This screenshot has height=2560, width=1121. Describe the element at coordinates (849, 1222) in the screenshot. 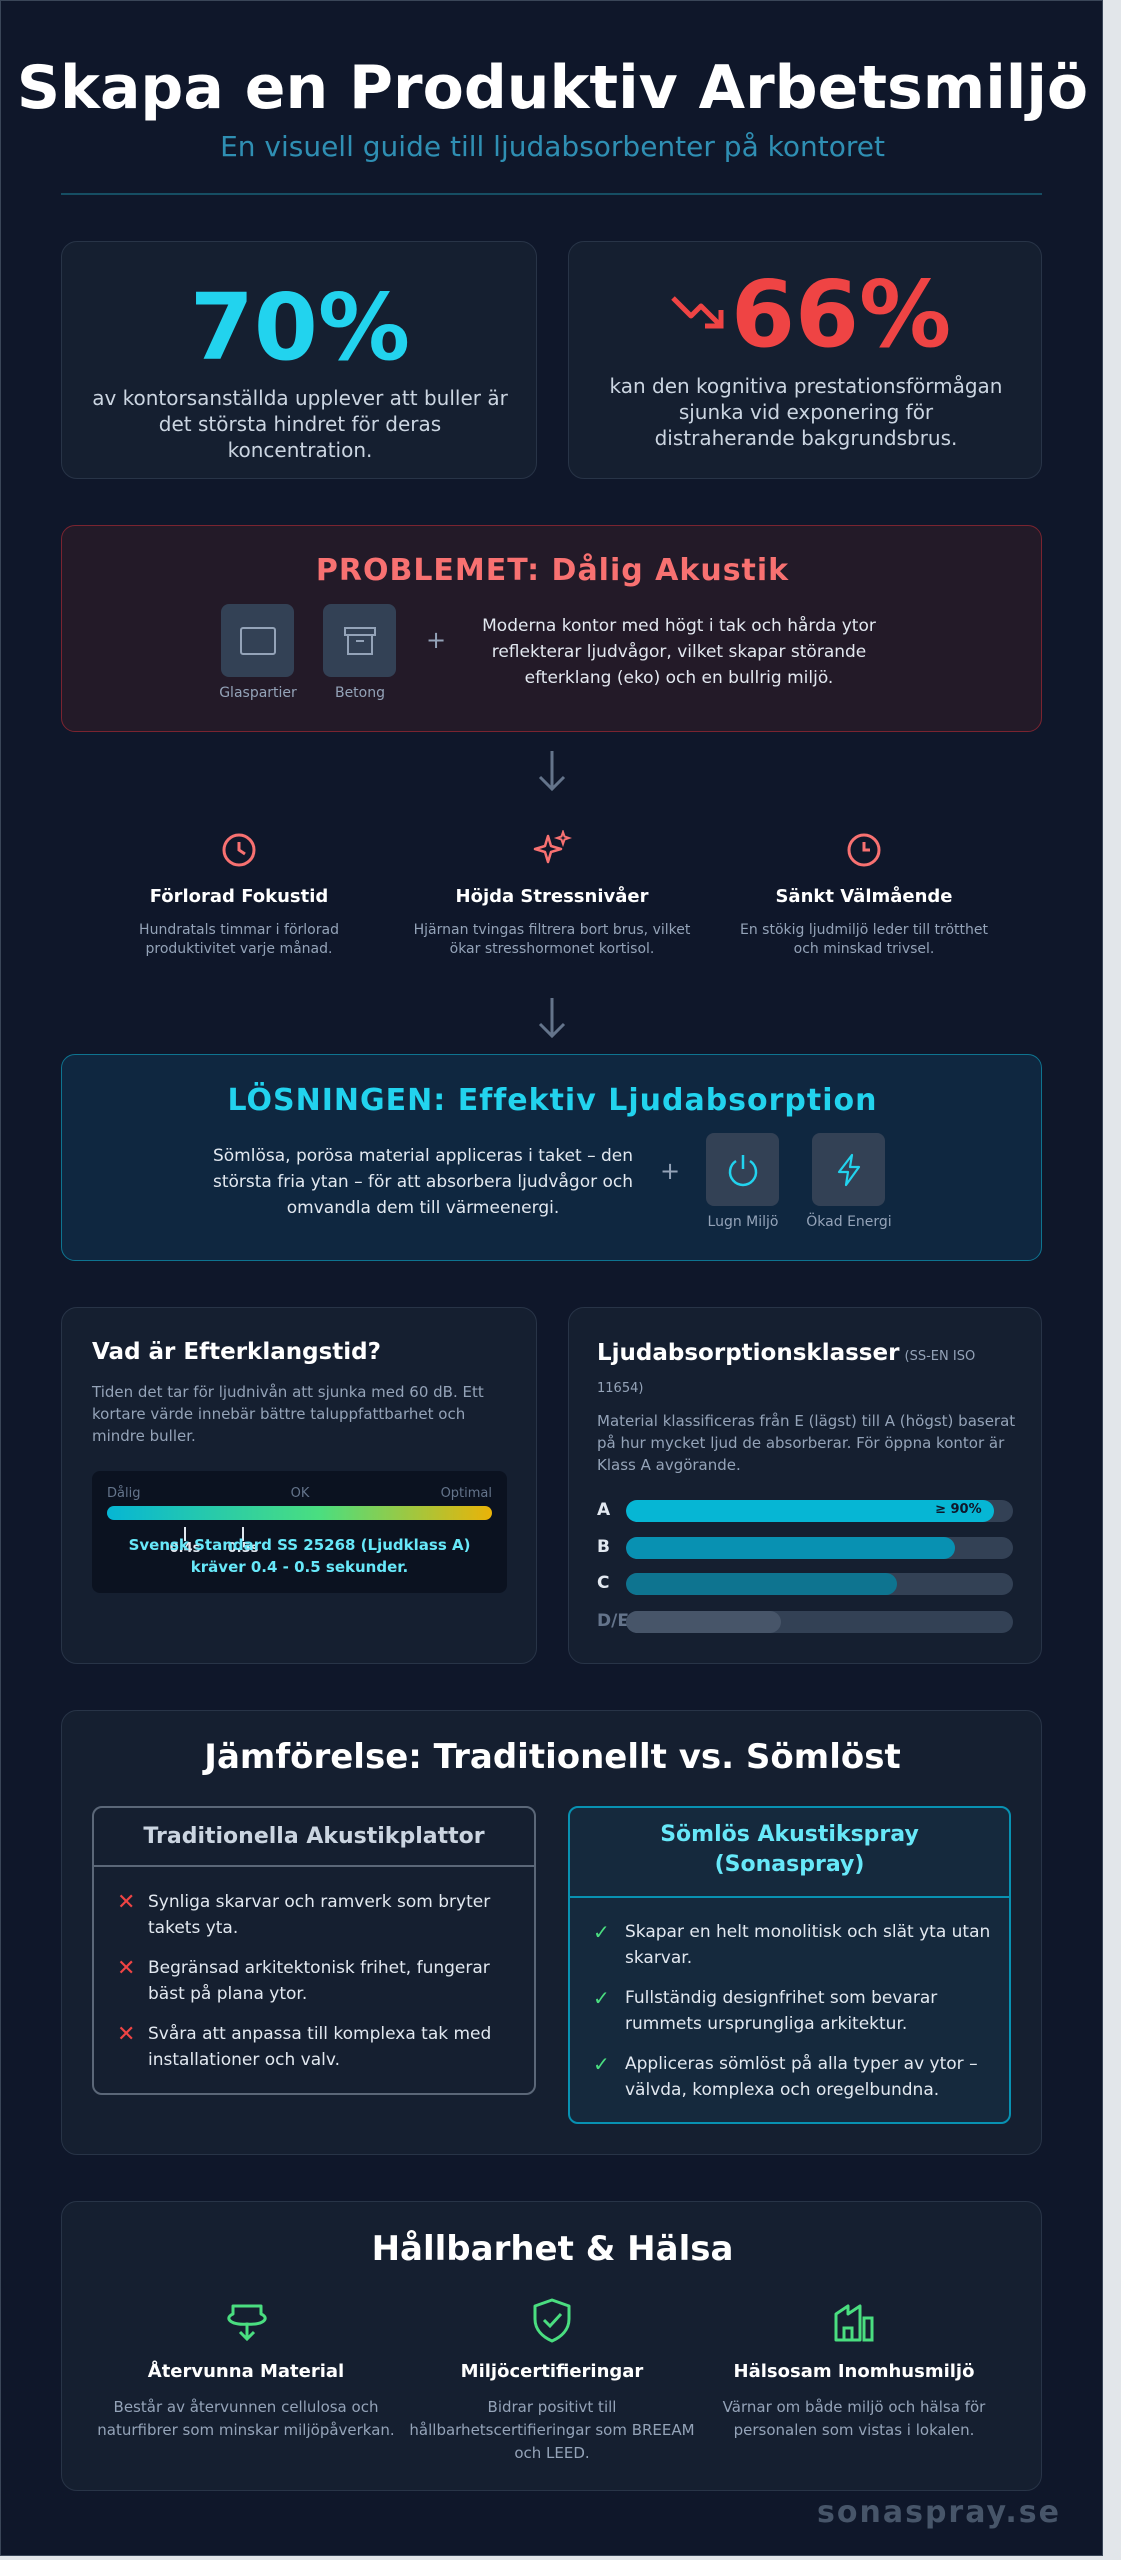

I see `benefit-label: Ökad Energi` at that location.